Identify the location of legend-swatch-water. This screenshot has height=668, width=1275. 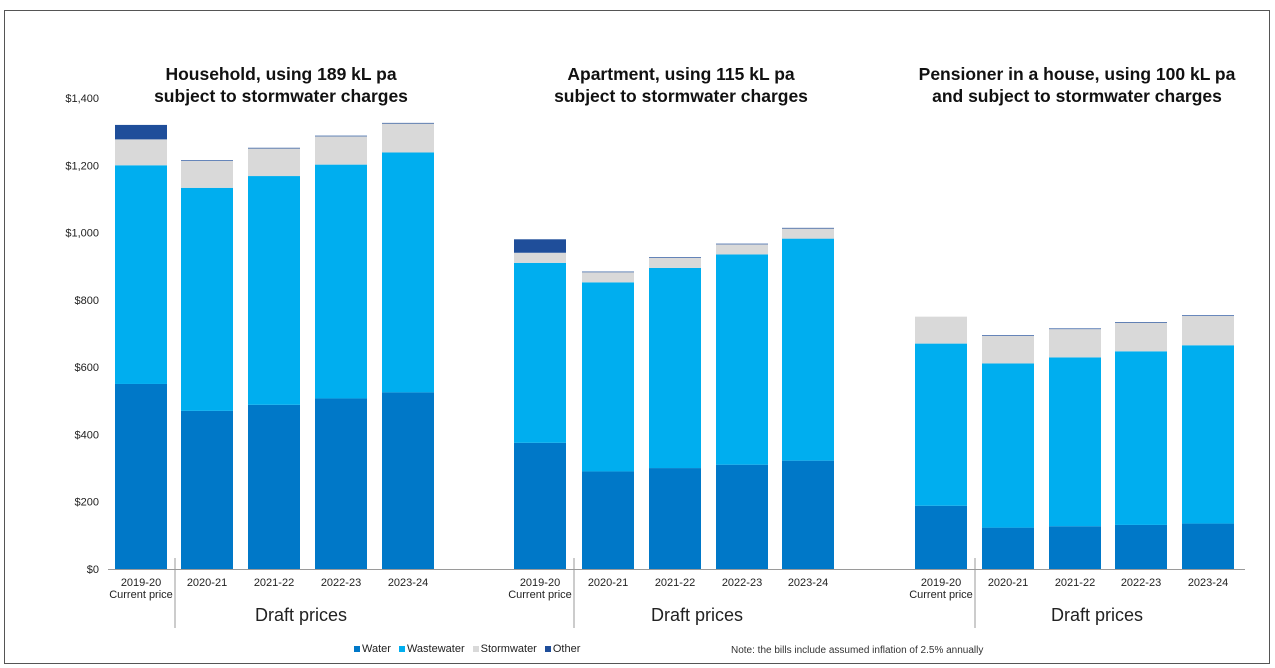
(357, 649).